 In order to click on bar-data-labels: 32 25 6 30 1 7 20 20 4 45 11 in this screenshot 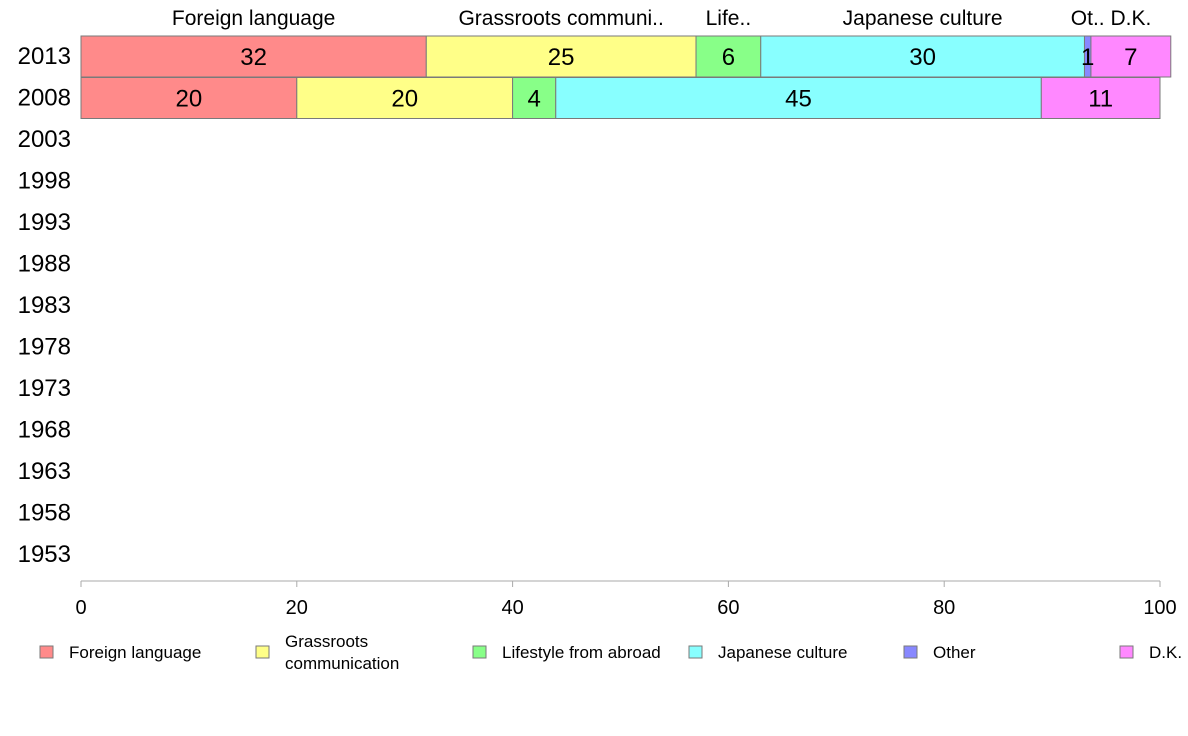, I will do `click(657, 78)`.